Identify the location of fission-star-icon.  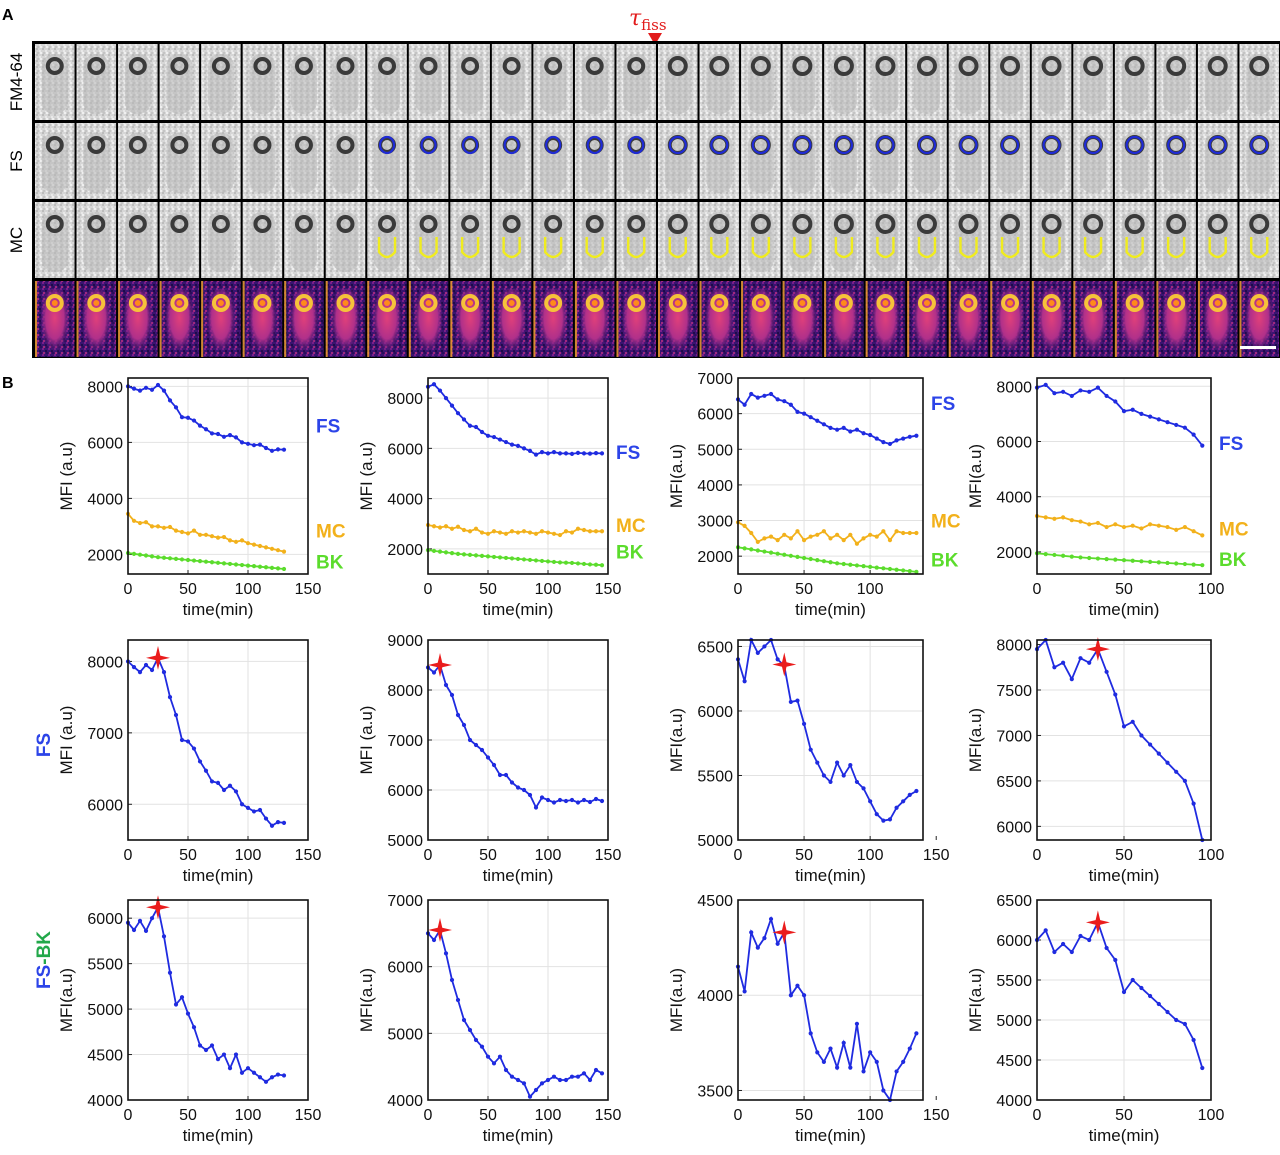
(784, 664).